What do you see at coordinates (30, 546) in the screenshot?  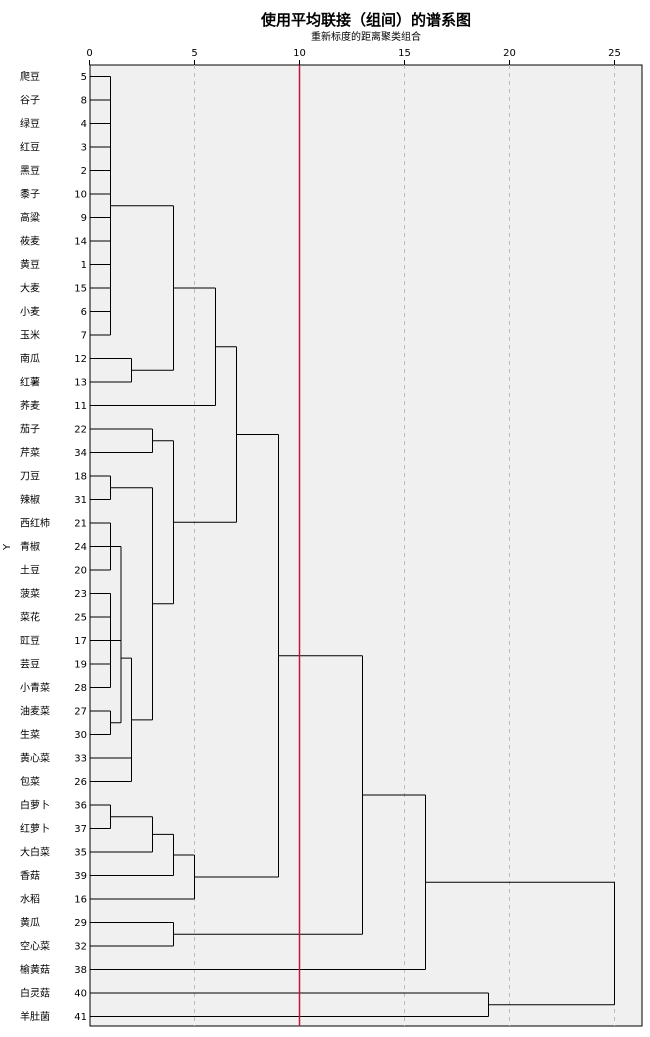 I see `leaf-name: 青椒` at bounding box center [30, 546].